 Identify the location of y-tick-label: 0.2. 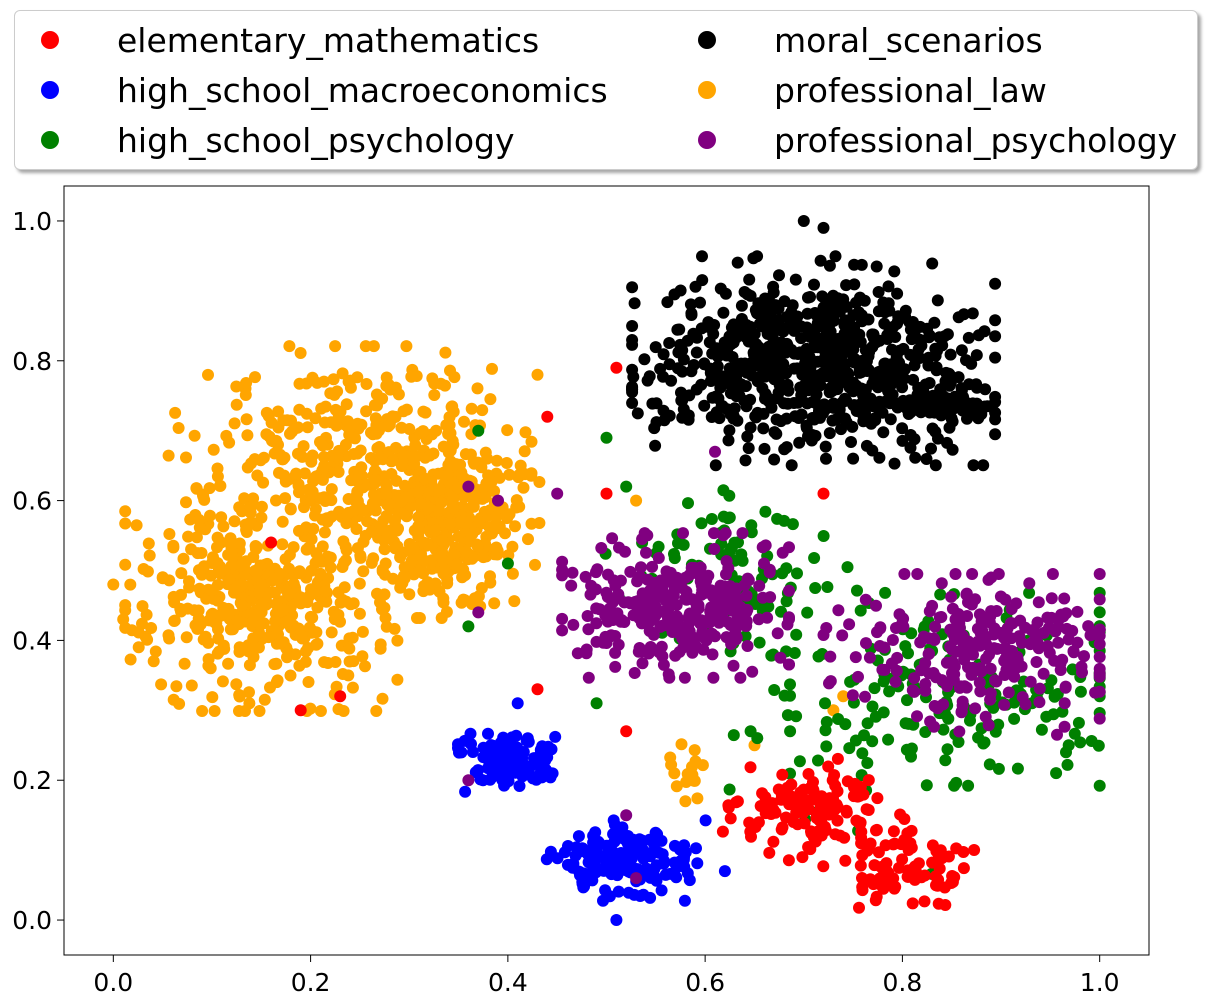
(32, 780).